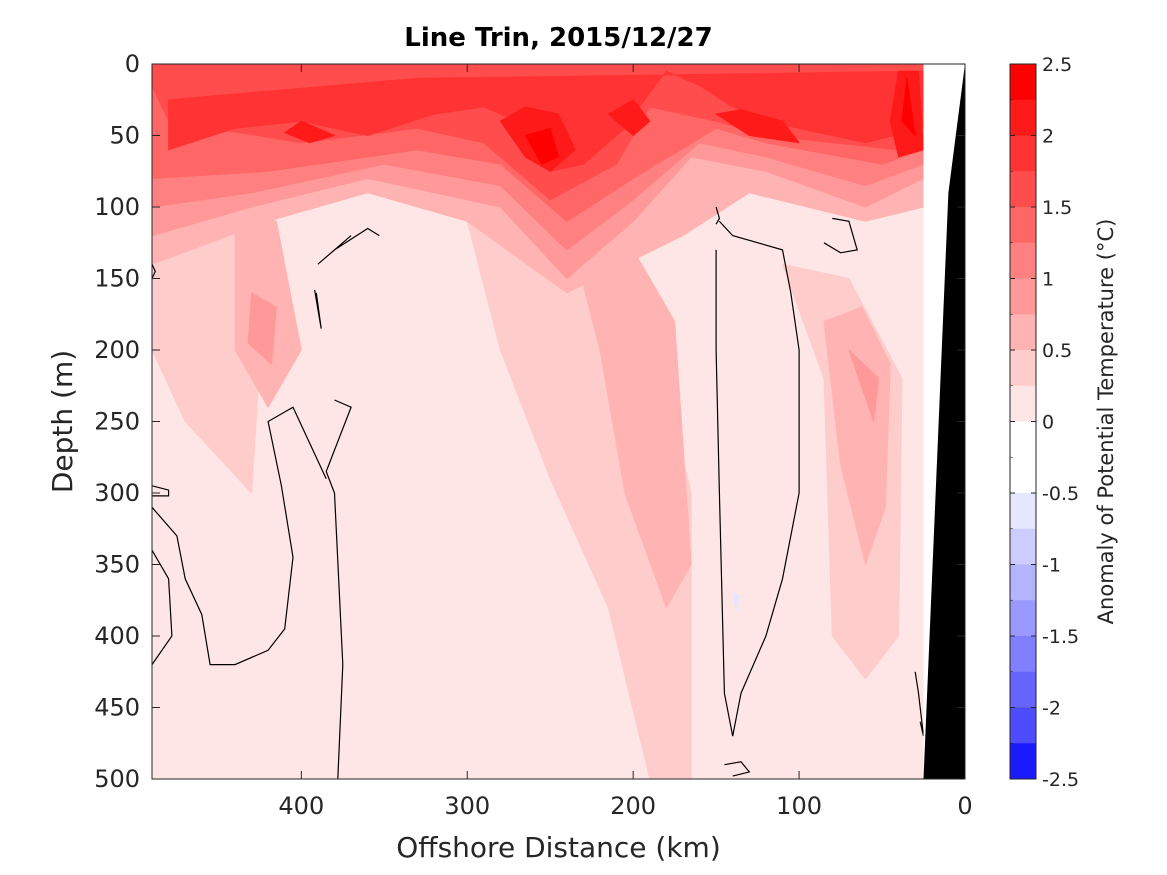  What do you see at coordinates (117, 636) in the screenshot?
I see `y-tick-label-400: 400` at bounding box center [117, 636].